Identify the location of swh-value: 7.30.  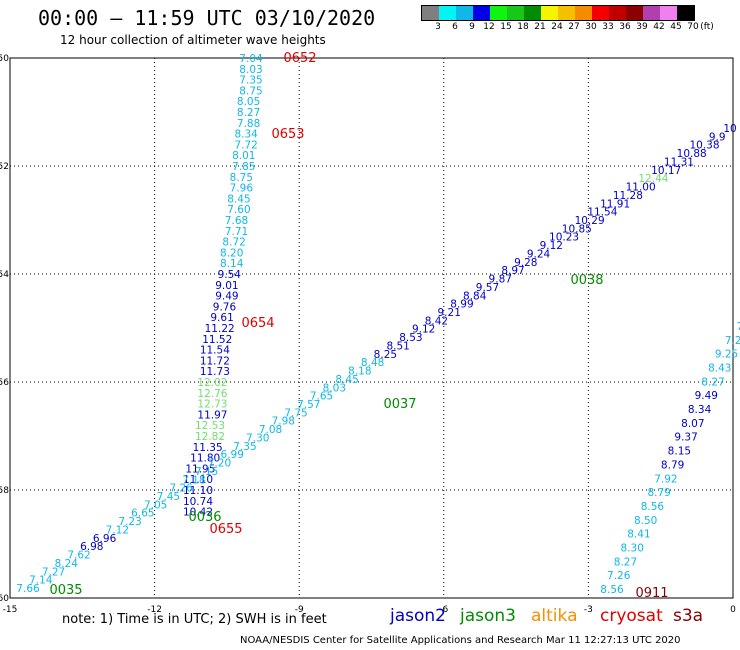
(257, 438).